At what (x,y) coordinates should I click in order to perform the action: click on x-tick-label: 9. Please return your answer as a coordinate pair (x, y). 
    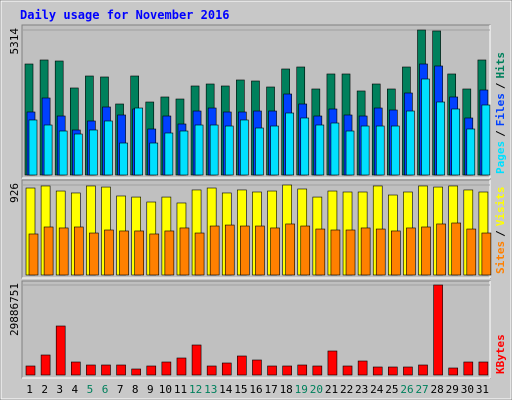
    Looking at the image, I should click on (150, 389).